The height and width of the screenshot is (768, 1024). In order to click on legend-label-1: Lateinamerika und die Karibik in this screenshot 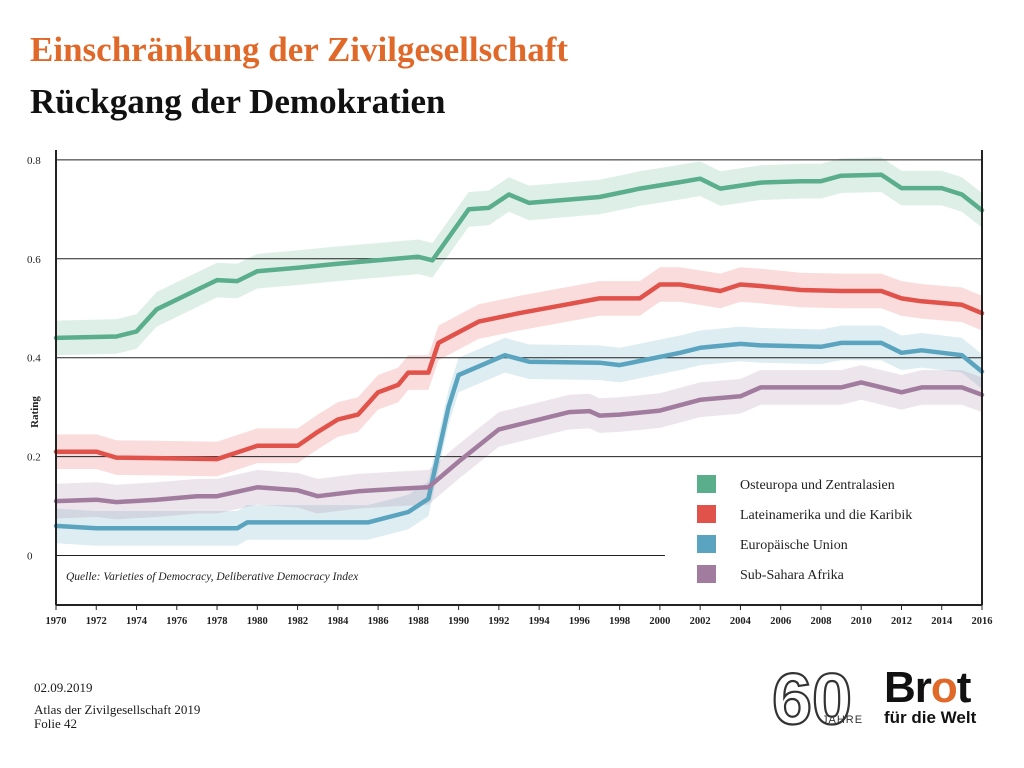, I will do `click(826, 515)`.